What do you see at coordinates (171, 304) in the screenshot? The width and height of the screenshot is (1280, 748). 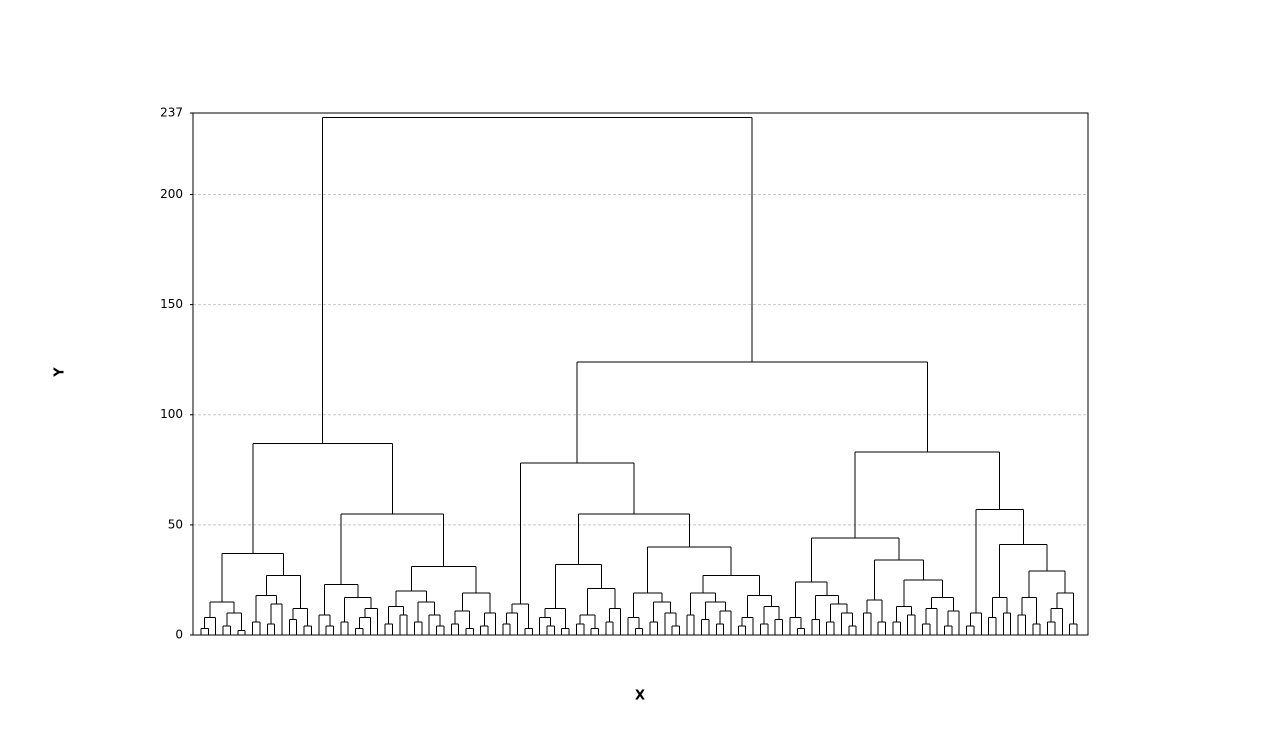 I see `y-tick-label: 150` at bounding box center [171, 304].